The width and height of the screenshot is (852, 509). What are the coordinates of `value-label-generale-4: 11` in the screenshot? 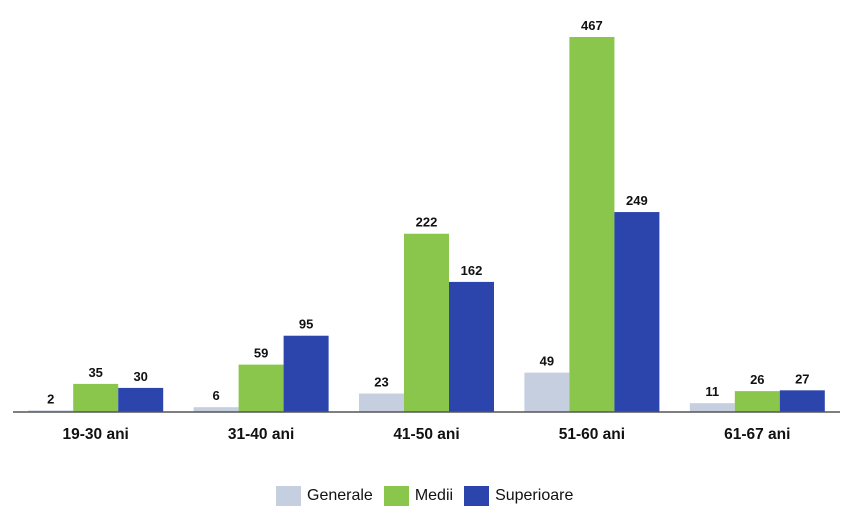 It's located at (712, 391).